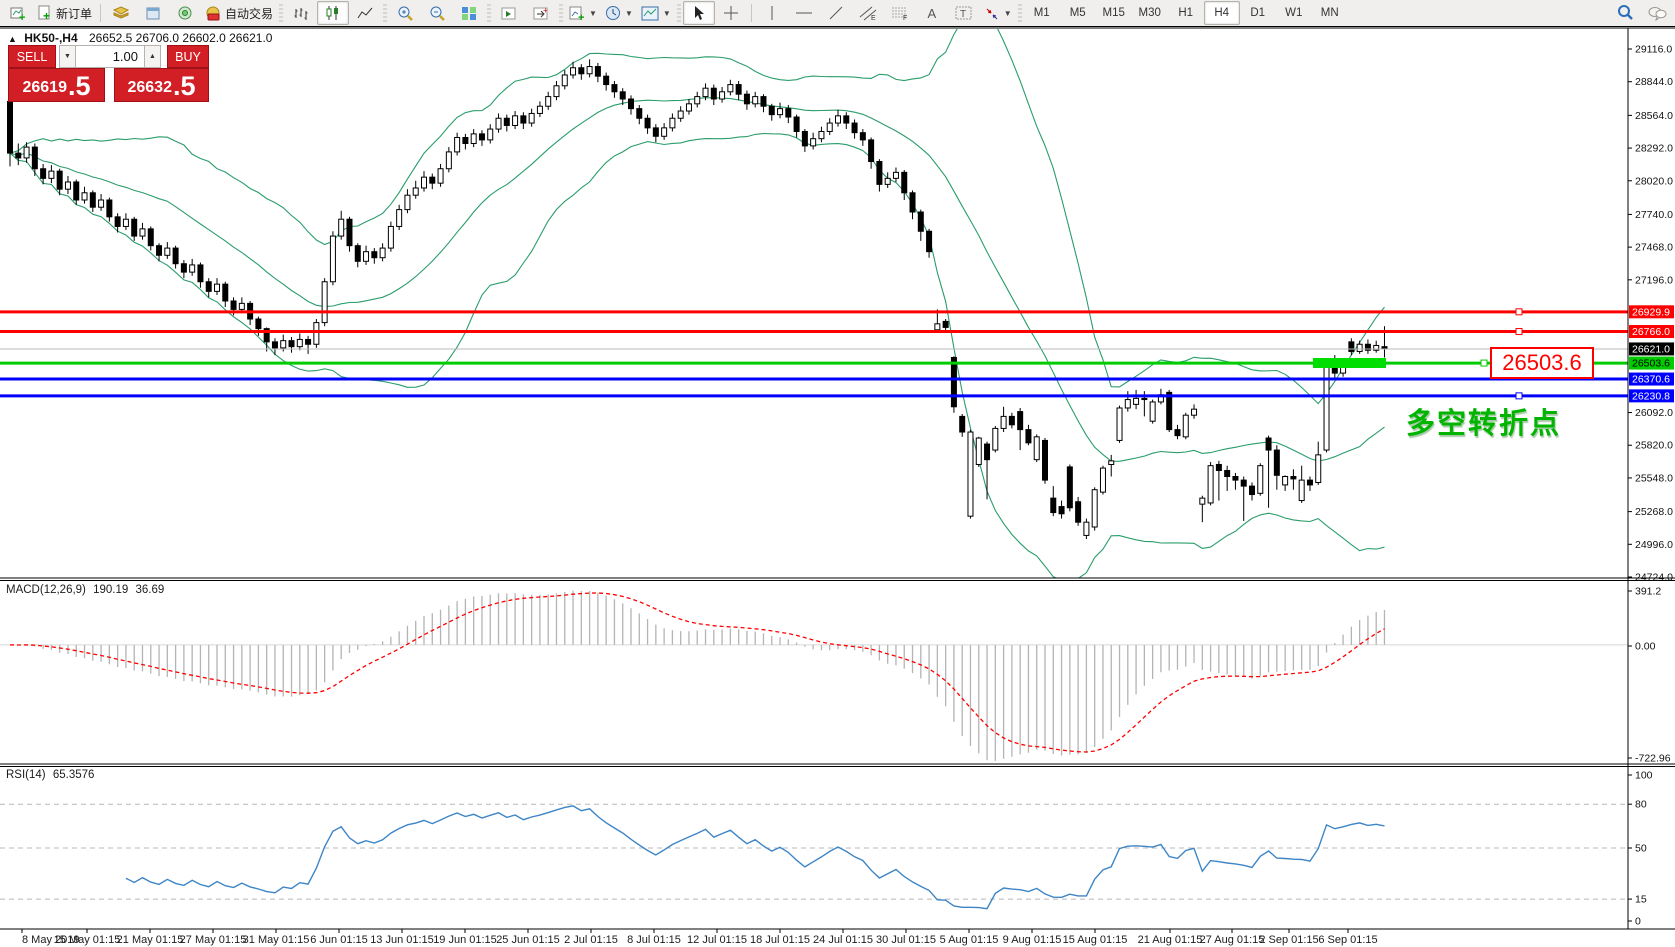 This screenshot has width=1675, height=947. I want to click on templates-dropdown: ▼, so click(656, 13).